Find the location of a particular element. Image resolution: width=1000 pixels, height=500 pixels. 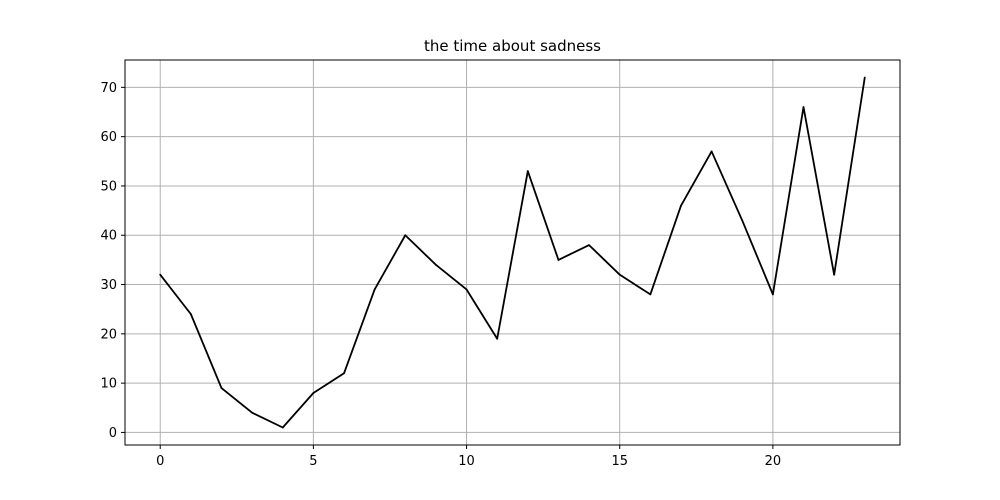

y-tick-label: 30 is located at coordinates (108, 285).